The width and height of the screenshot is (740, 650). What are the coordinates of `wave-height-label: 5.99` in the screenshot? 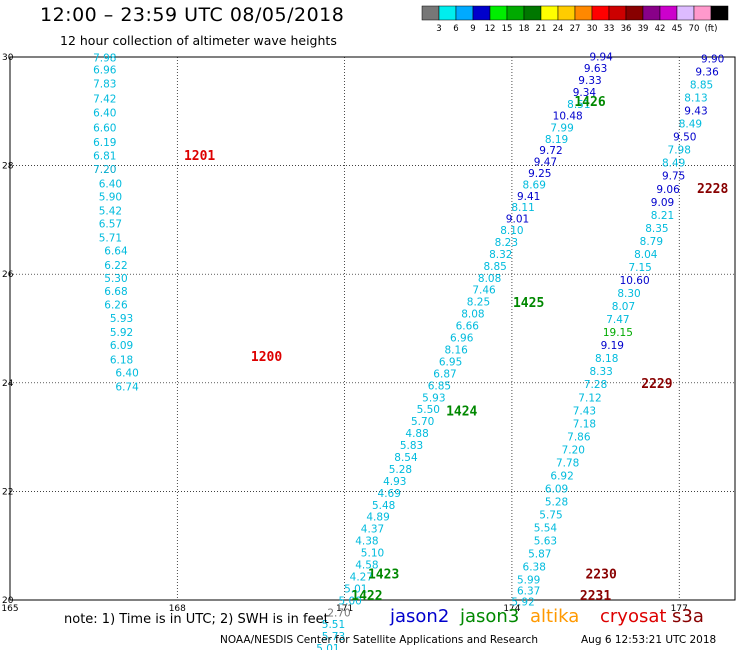 It's located at (528, 581).